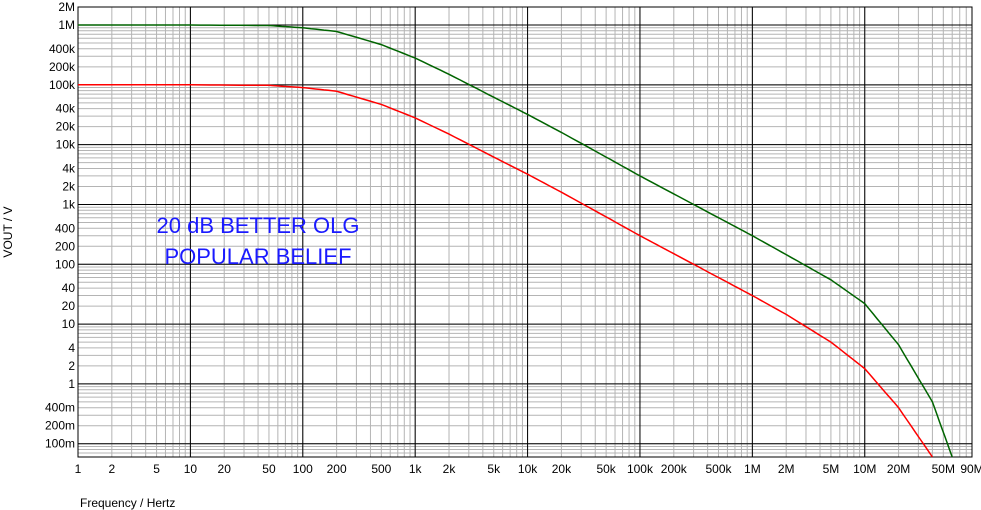 This screenshot has width=981, height=510. I want to click on y-tick-label: 10, so click(69, 324).